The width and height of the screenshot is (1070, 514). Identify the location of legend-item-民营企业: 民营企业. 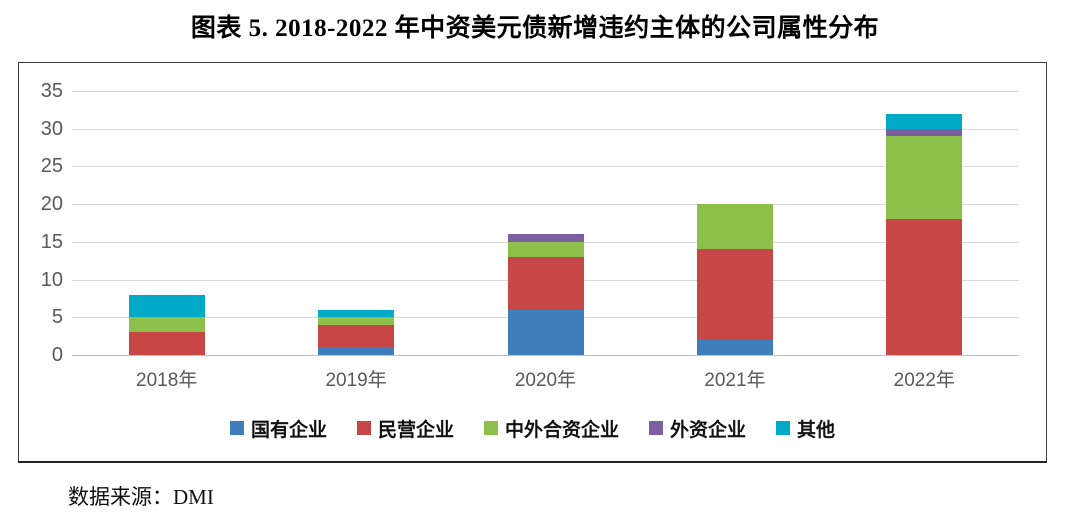
(405, 428).